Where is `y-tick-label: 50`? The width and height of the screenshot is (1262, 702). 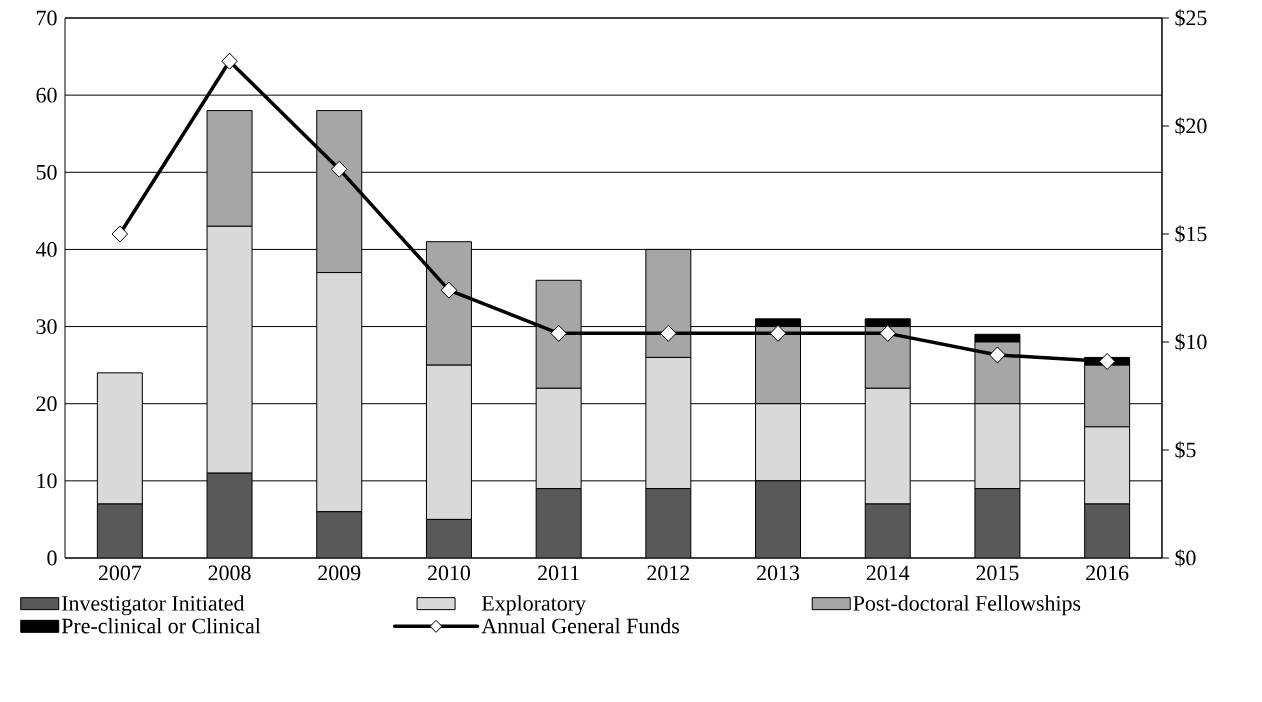 y-tick-label: 50 is located at coordinates (46, 172).